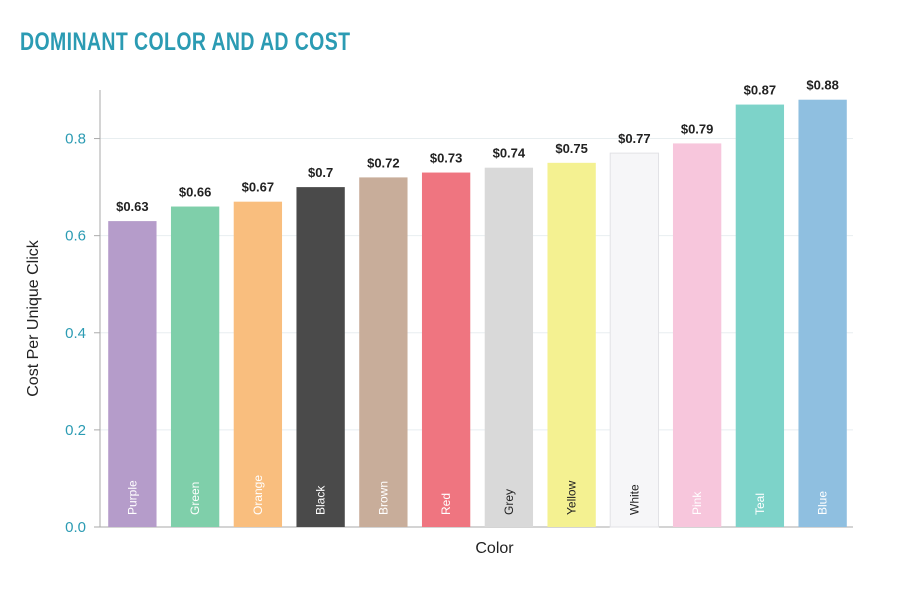 The width and height of the screenshot is (900, 602). What do you see at coordinates (760, 504) in the screenshot?
I see `category-label: Teal` at bounding box center [760, 504].